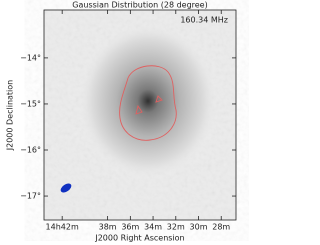 This screenshot has width=320, height=245. What do you see at coordinates (30, 196) in the screenshot?
I see `y-tick-label: −17°` at bounding box center [30, 196].